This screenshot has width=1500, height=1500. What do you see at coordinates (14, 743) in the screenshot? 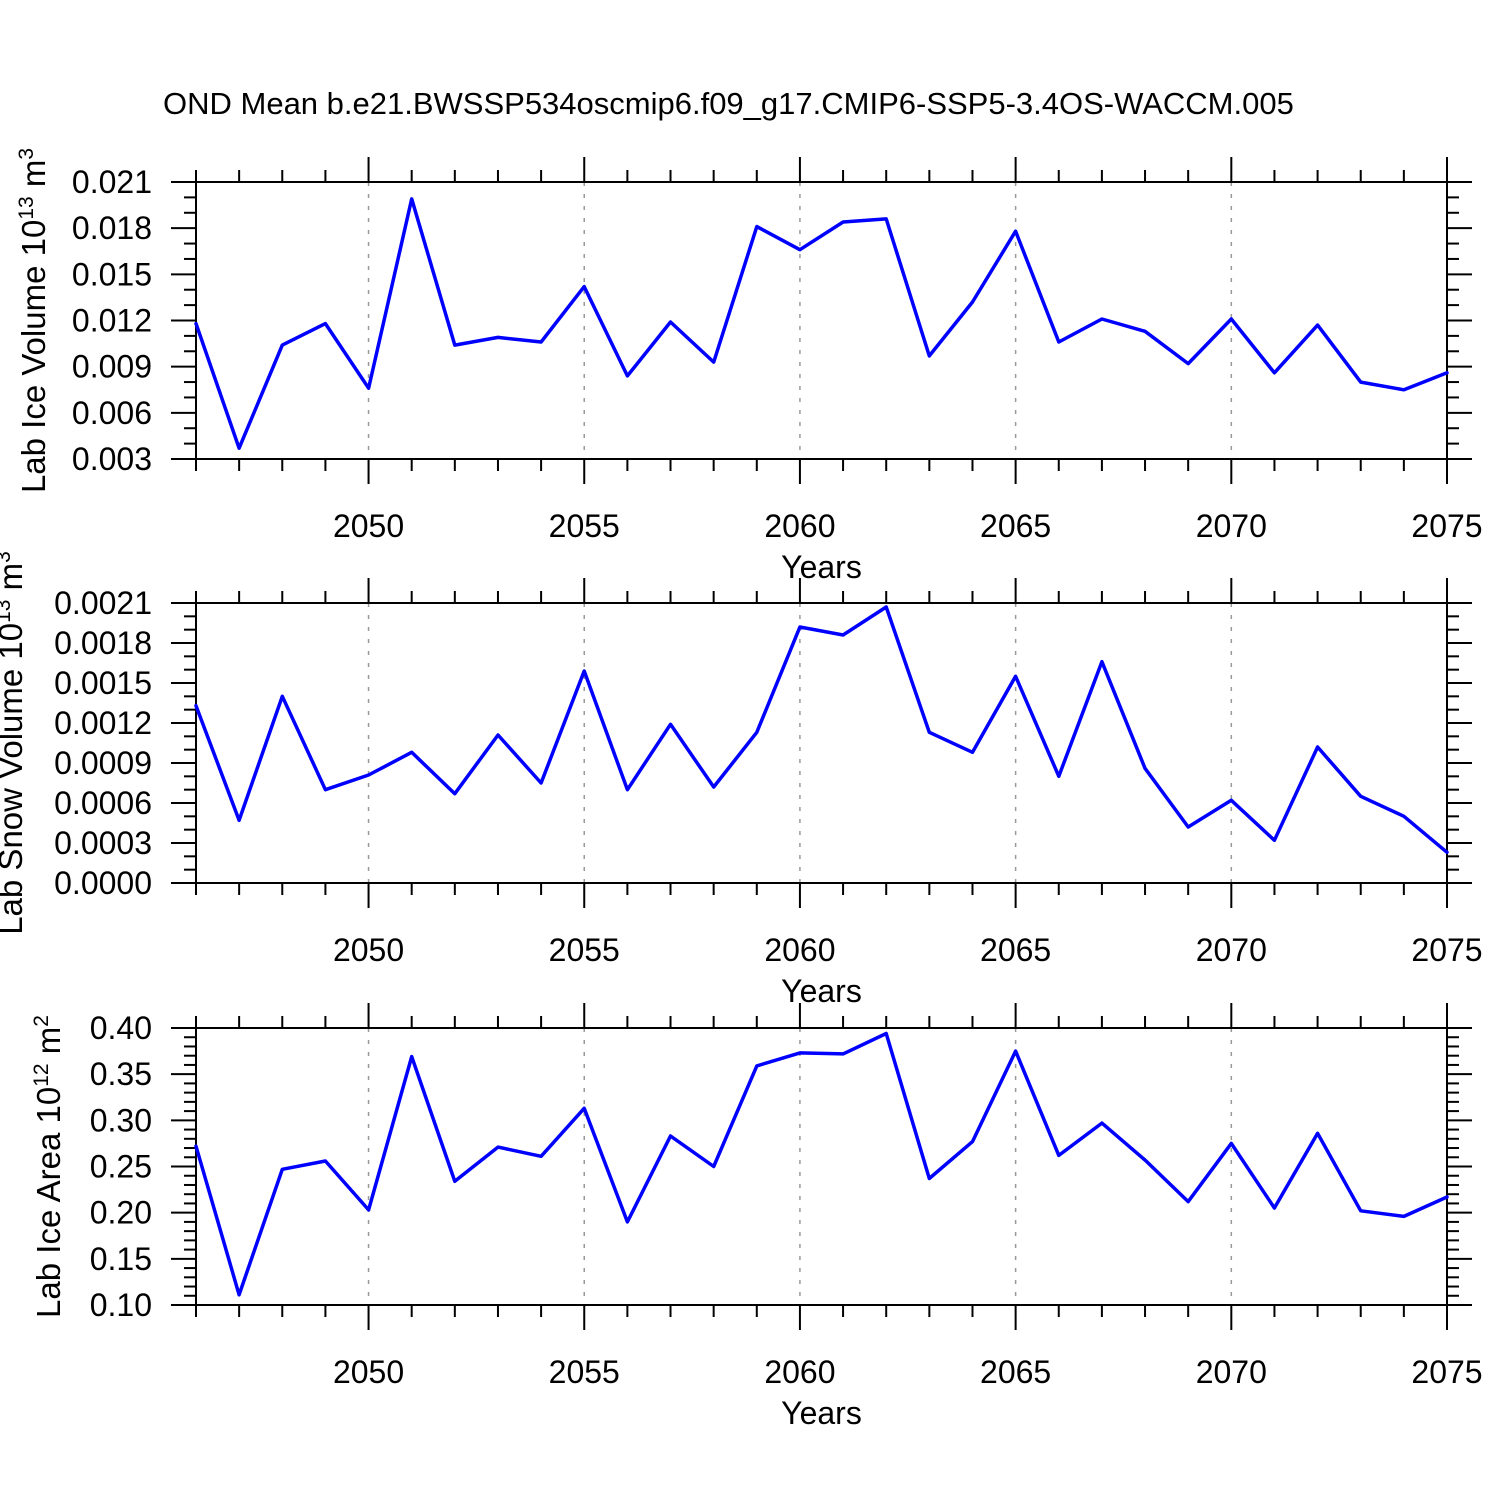
I see `y-axis-title: Lab Snow Volume 1013 m3` at bounding box center [14, 743].